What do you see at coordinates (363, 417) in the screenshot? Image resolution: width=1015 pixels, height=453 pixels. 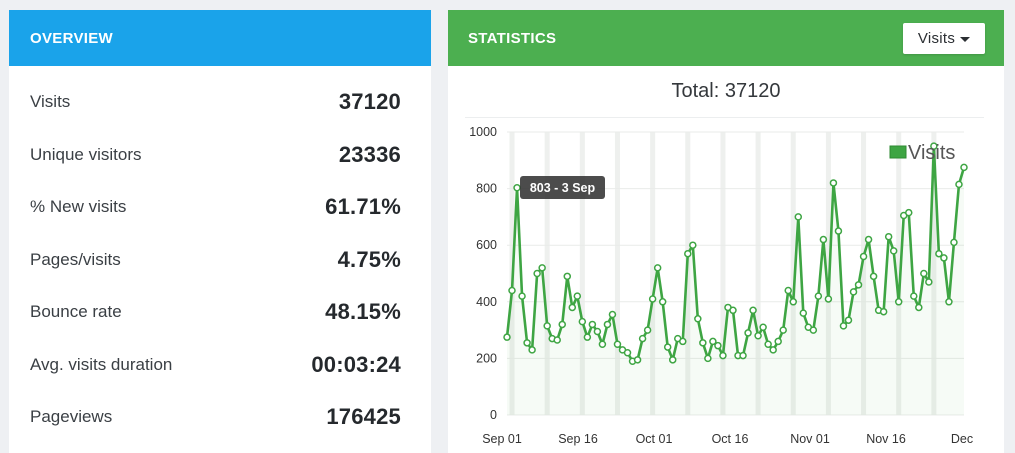 I see `stat-value: 176425` at bounding box center [363, 417].